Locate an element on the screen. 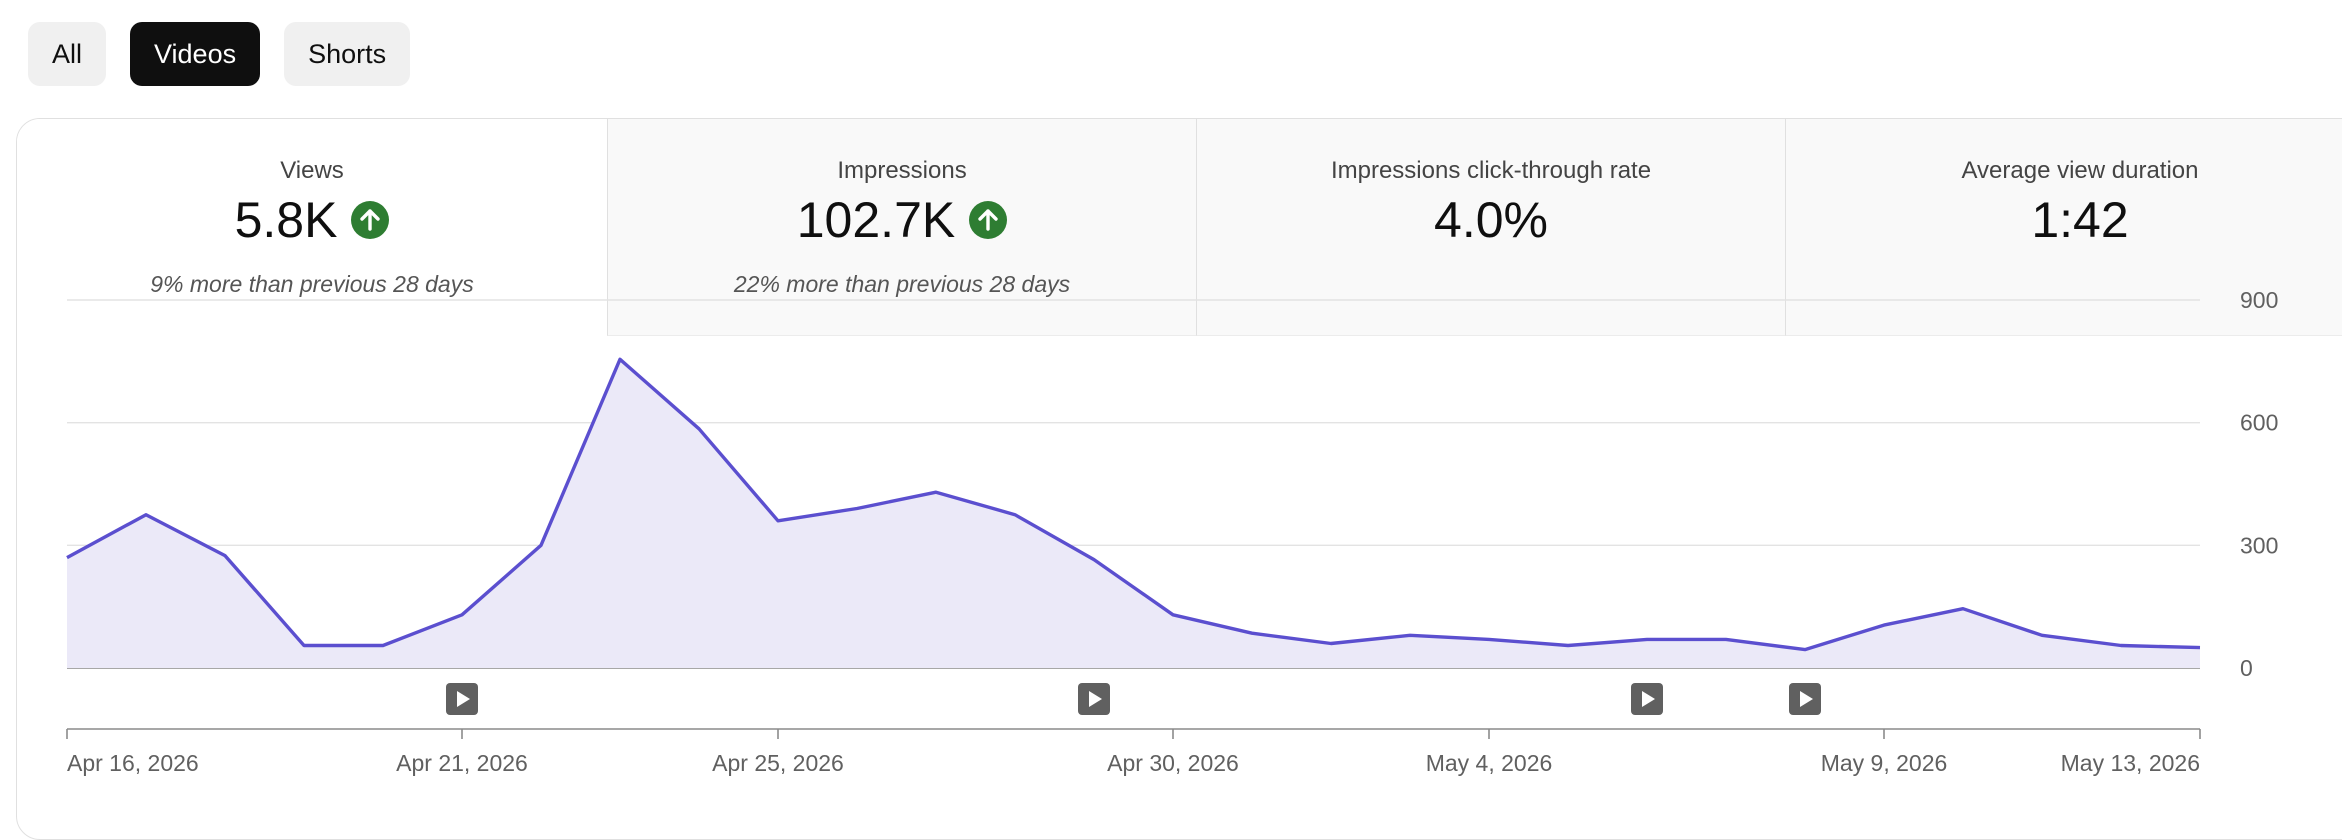 This screenshot has width=2342, height=840. y-tick-label: 900 is located at coordinates (2259, 300).